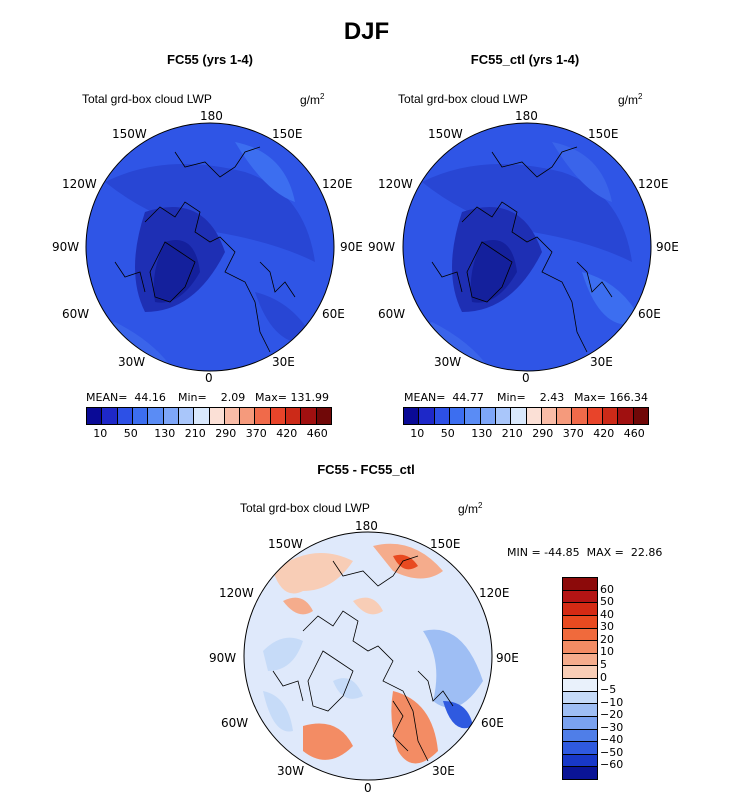 The image size is (733, 798). I want to click on lon-label-90e: 90E, so click(667, 247).